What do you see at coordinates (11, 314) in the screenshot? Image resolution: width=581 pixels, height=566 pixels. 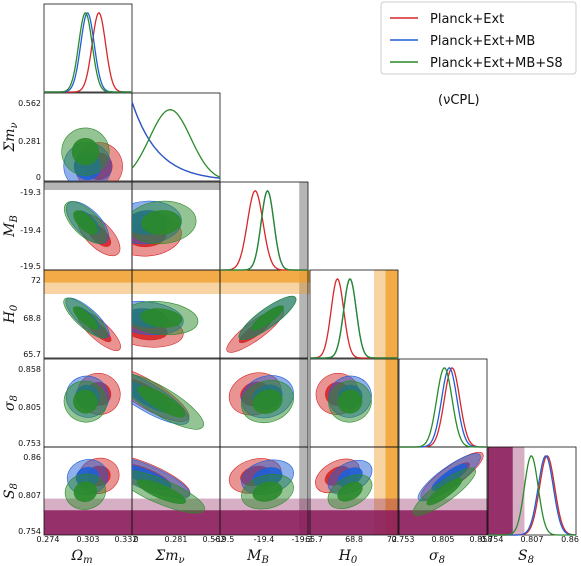 I see `y-axis-label: H0` at bounding box center [11, 314].